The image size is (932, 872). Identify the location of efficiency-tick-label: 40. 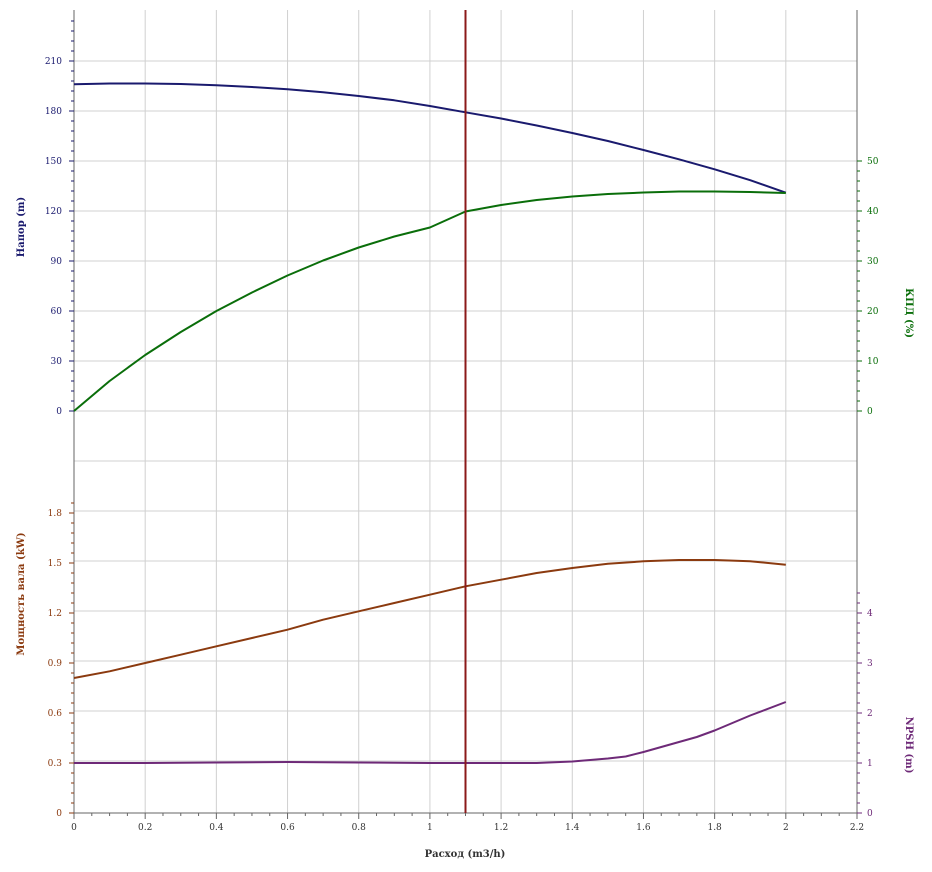
(873, 212).